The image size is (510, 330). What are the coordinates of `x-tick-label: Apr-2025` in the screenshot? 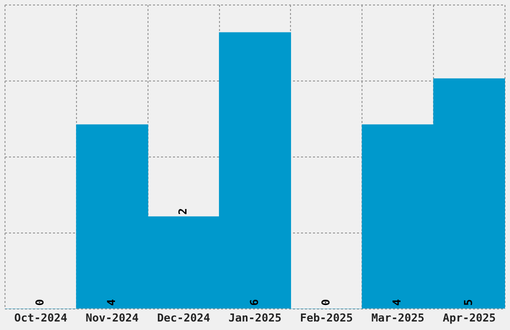 It's located at (469, 317).